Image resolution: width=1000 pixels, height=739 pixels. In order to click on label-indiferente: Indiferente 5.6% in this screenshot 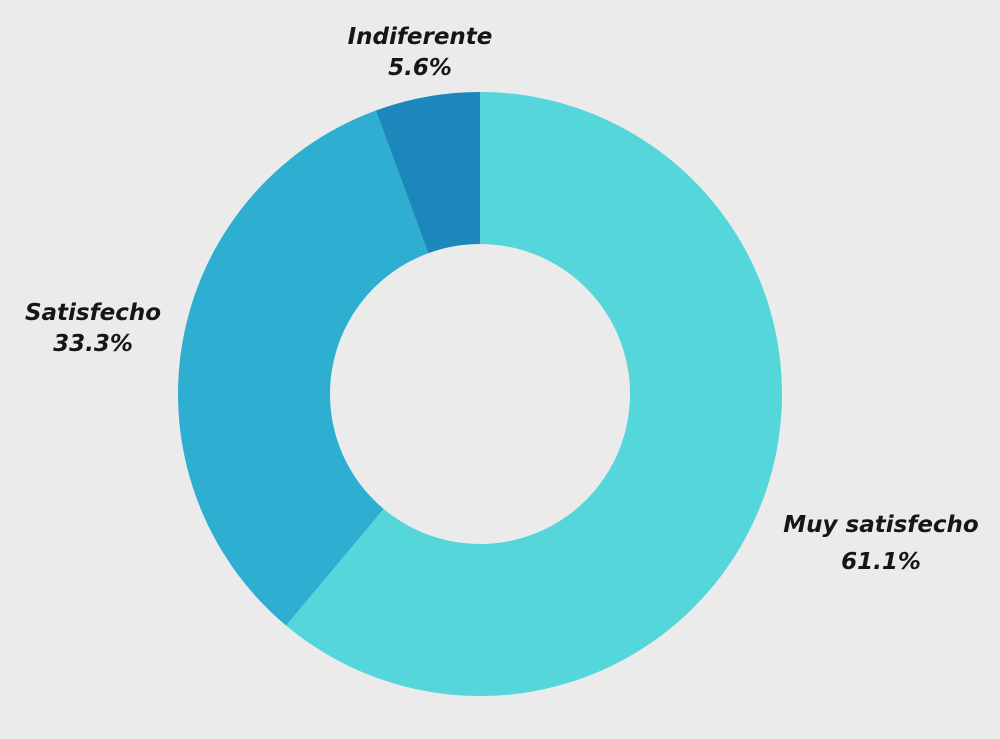, I will do `click(420, 53)`.